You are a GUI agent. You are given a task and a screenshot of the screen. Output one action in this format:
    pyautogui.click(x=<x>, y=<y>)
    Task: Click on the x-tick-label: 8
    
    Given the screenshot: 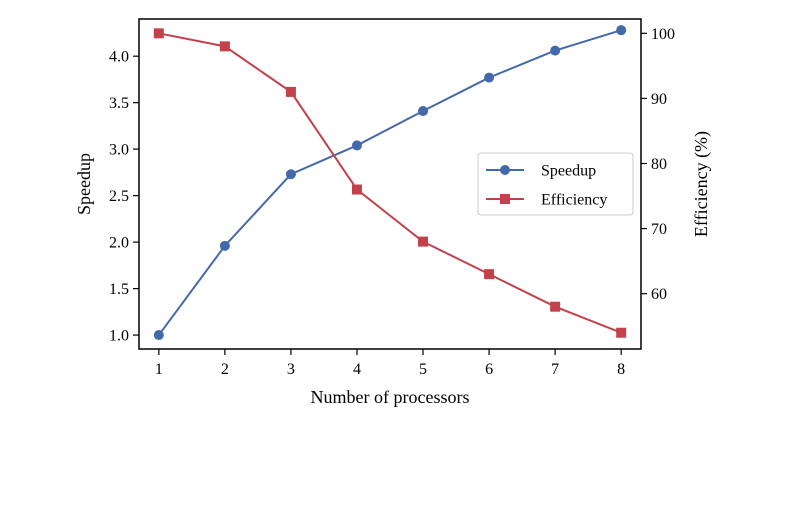 What is the action you would take?
    pyautogui.click(x=621, y=369)
    